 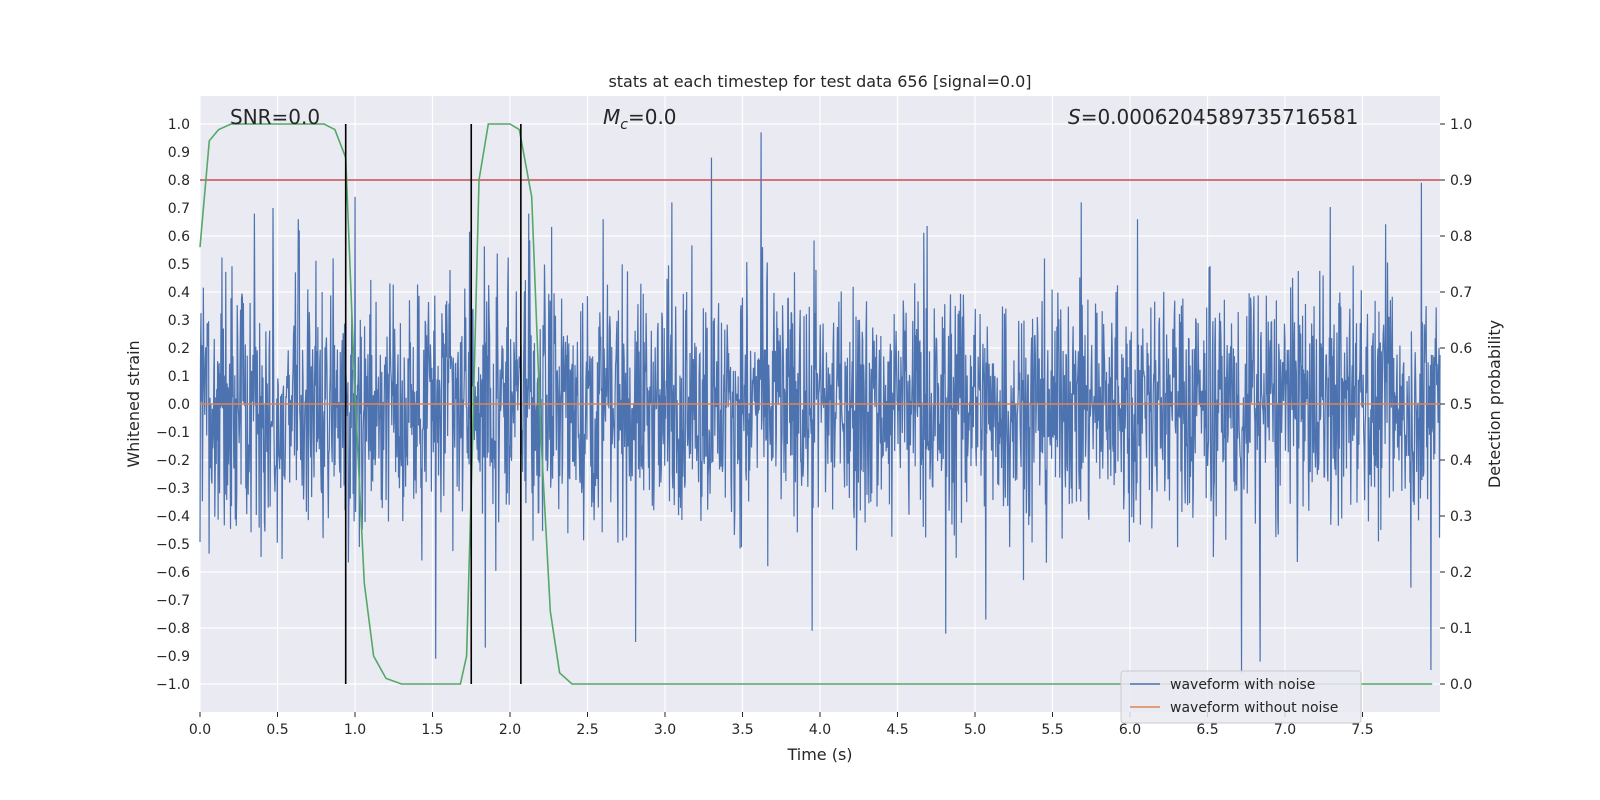 What do you see at coordinates (1494, 404) in the screenshot?
I see `y2-axis-label: Detection probability` at bounding box center [1494, 404].